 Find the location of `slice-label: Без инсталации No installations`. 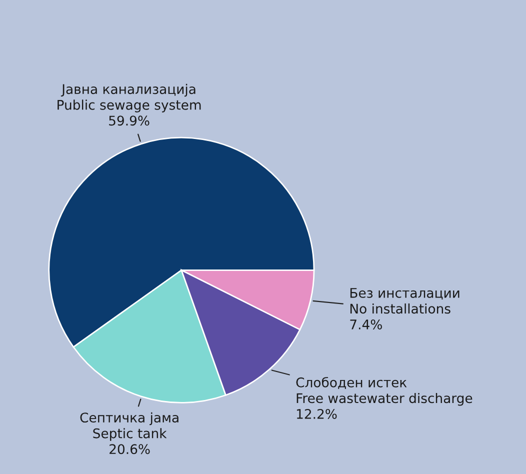

slice-label: Без инсталации No installations is located at coordinates (405, 301).